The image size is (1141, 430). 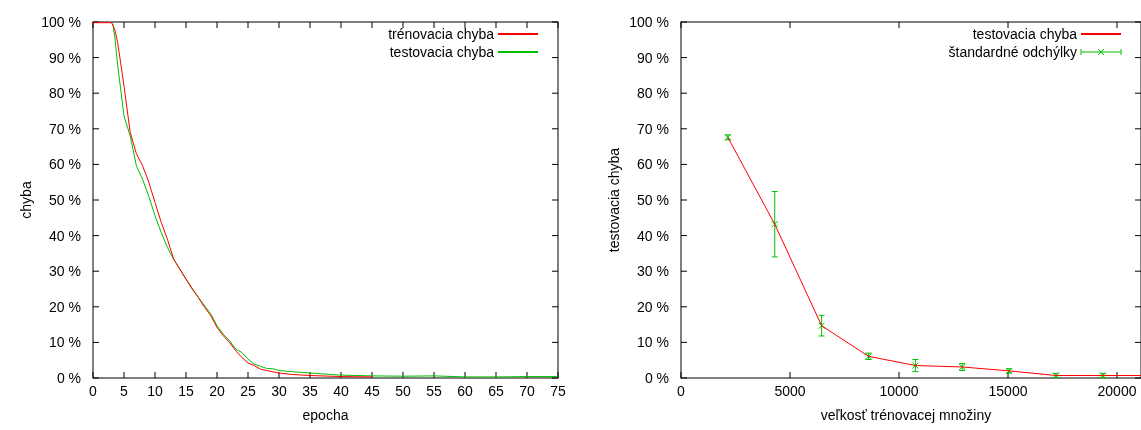 What do you see at coordinates (403, 391) in the screenshot?
I see `x-tick-label: 50` at bounding box center [403, 391].